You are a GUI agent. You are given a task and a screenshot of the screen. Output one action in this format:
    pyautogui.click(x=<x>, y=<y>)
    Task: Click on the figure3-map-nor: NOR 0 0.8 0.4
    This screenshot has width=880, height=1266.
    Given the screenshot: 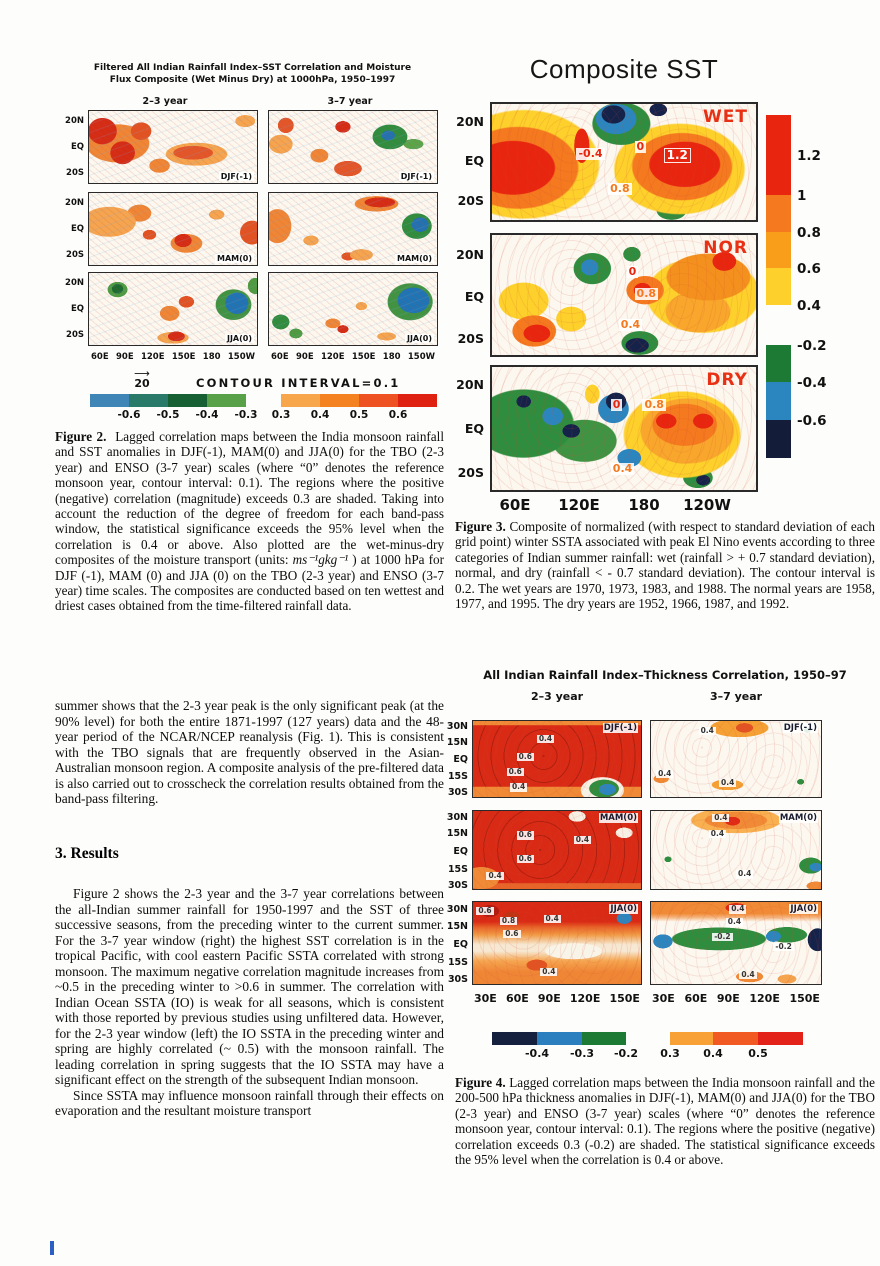 What is the action you would take?
    pyautogui.click(x=624, y=295)
    